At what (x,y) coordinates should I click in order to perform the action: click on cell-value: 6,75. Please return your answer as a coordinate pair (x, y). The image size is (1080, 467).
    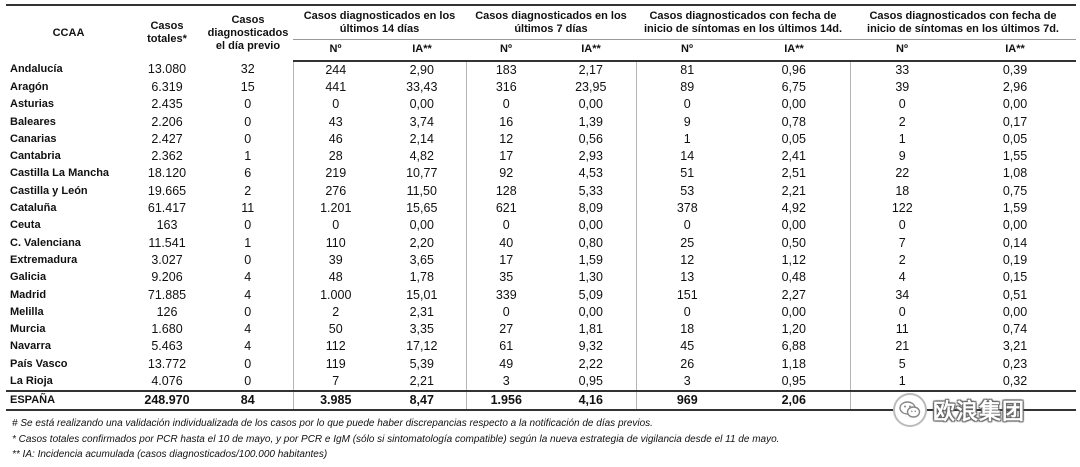
    Looking at the image, I should click on (793, 86).